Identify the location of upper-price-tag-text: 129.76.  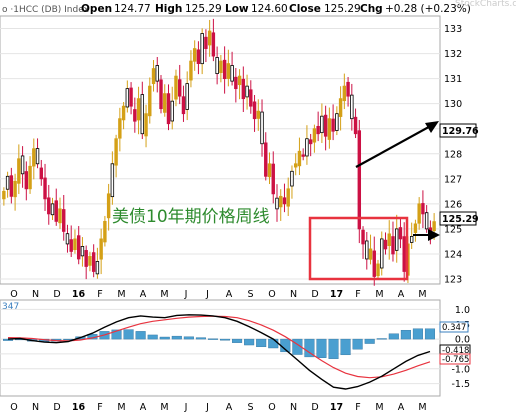
(460, 131).